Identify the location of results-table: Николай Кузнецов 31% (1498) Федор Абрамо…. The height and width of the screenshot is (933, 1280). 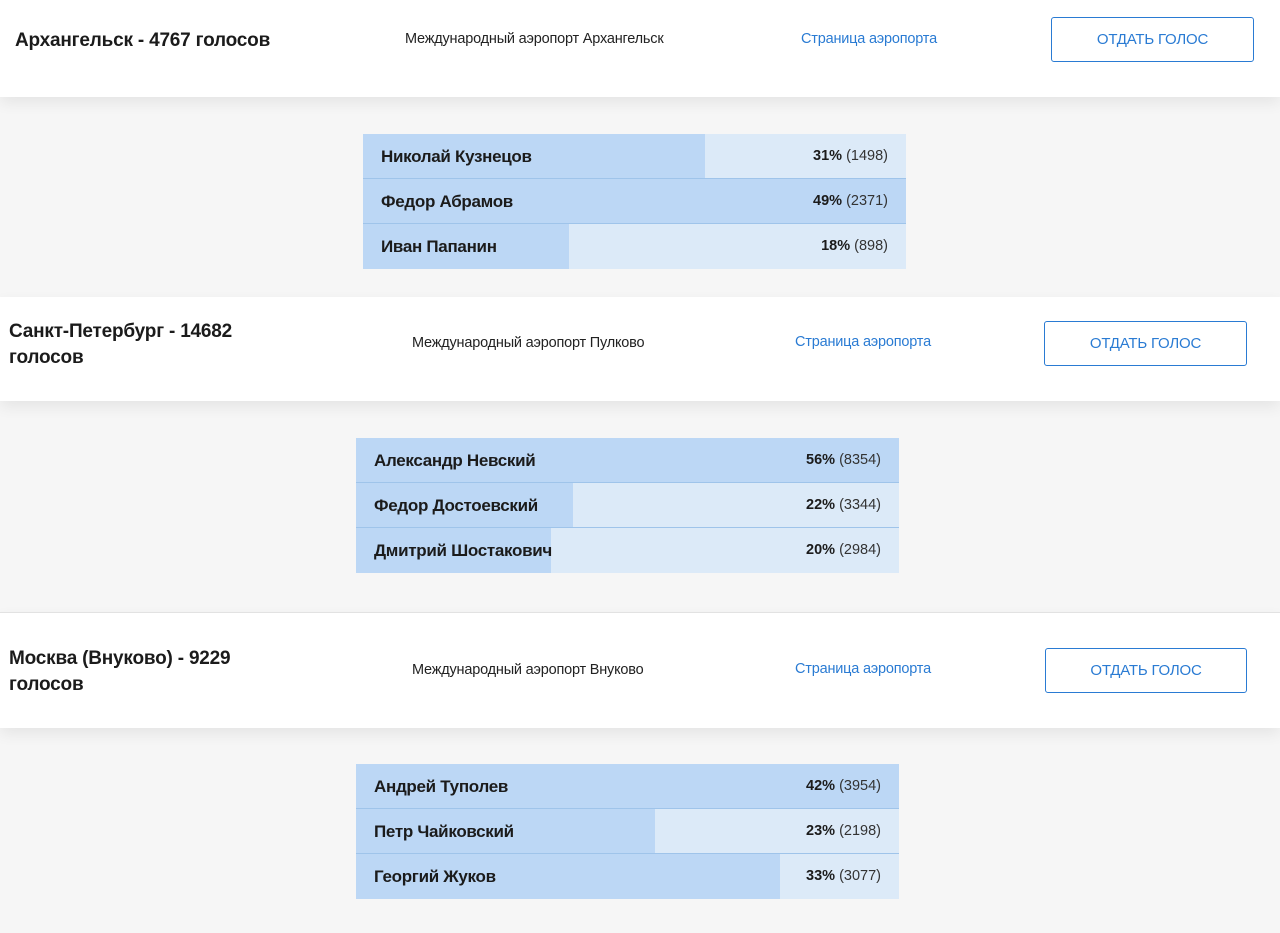
(634, 201).